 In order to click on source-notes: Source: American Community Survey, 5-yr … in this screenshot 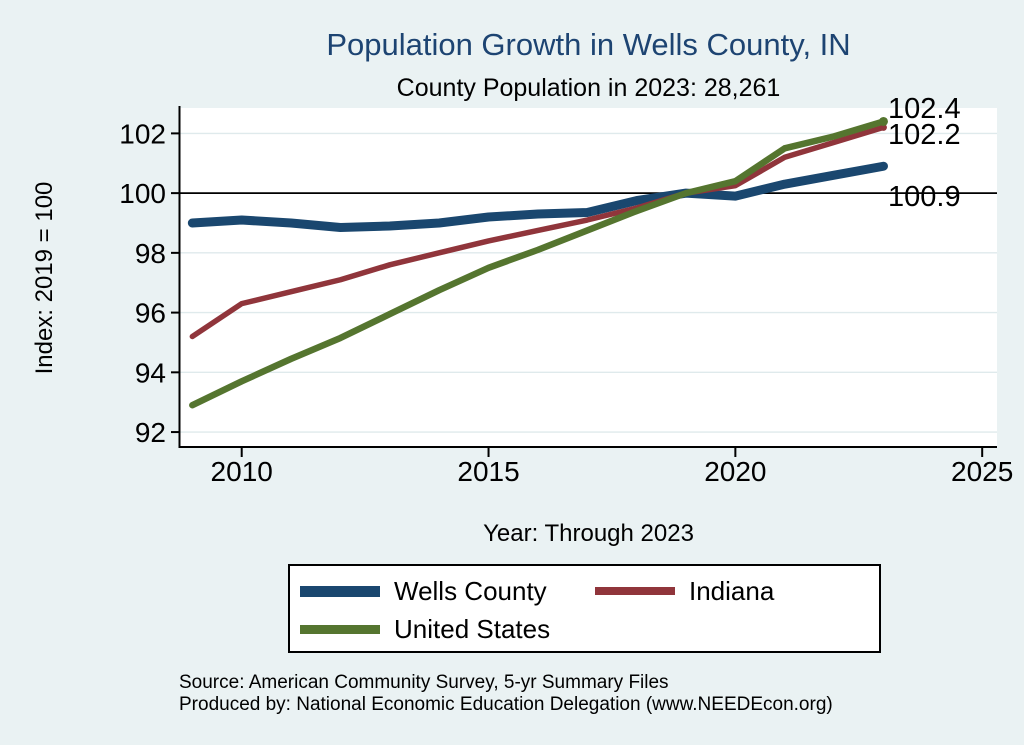, I will do `click(506, 693)`.